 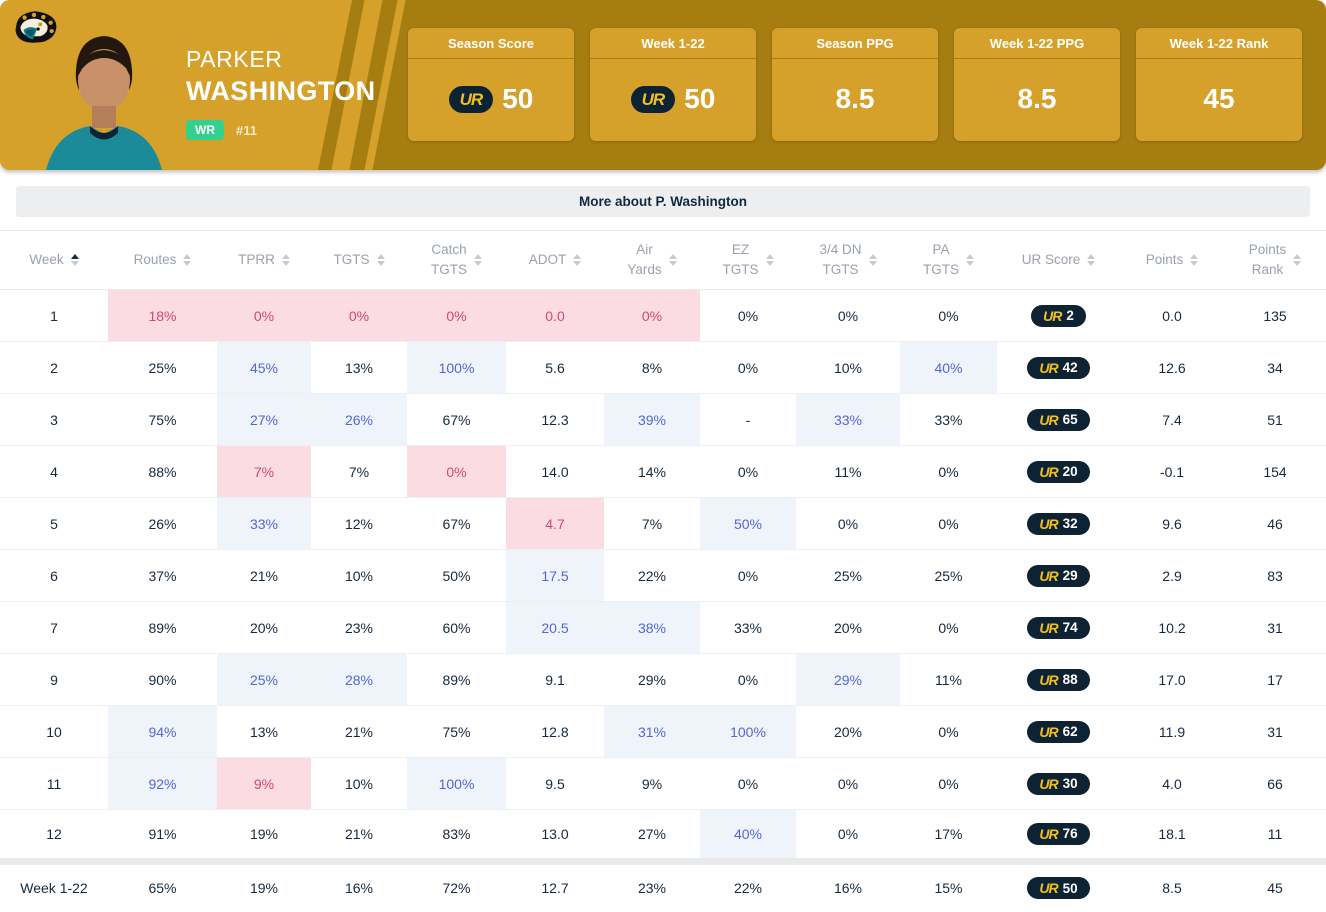 What do you see at coordinates (162, 627) in the screenshot?
I see `cell-routes: 89%` at bounding box center [162, 627].